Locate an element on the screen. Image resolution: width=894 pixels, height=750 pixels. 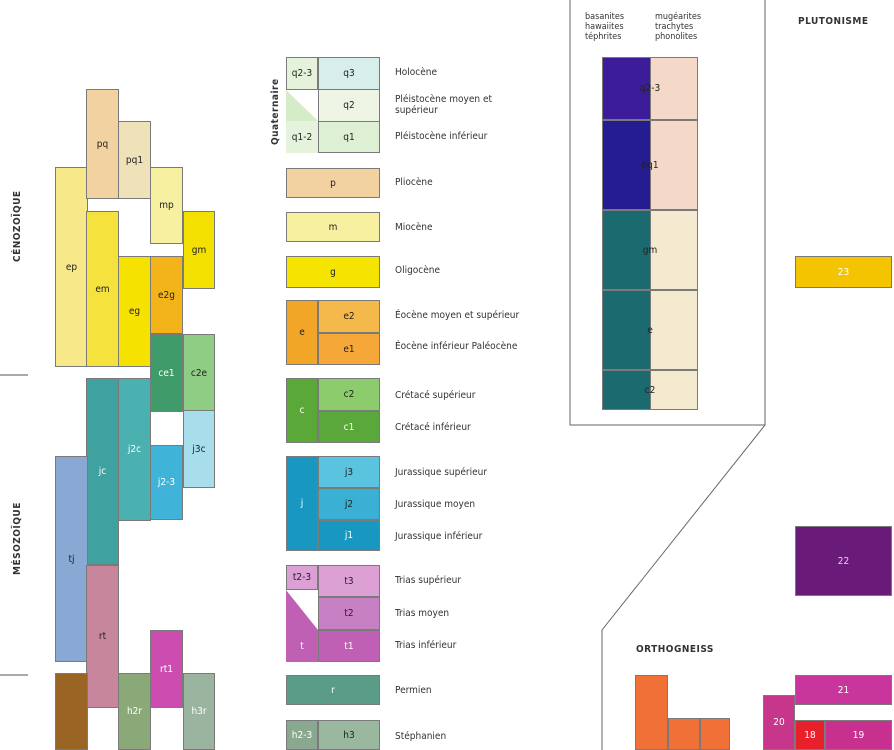
description: Jurassique moyen is located at coordinates (435, 504).